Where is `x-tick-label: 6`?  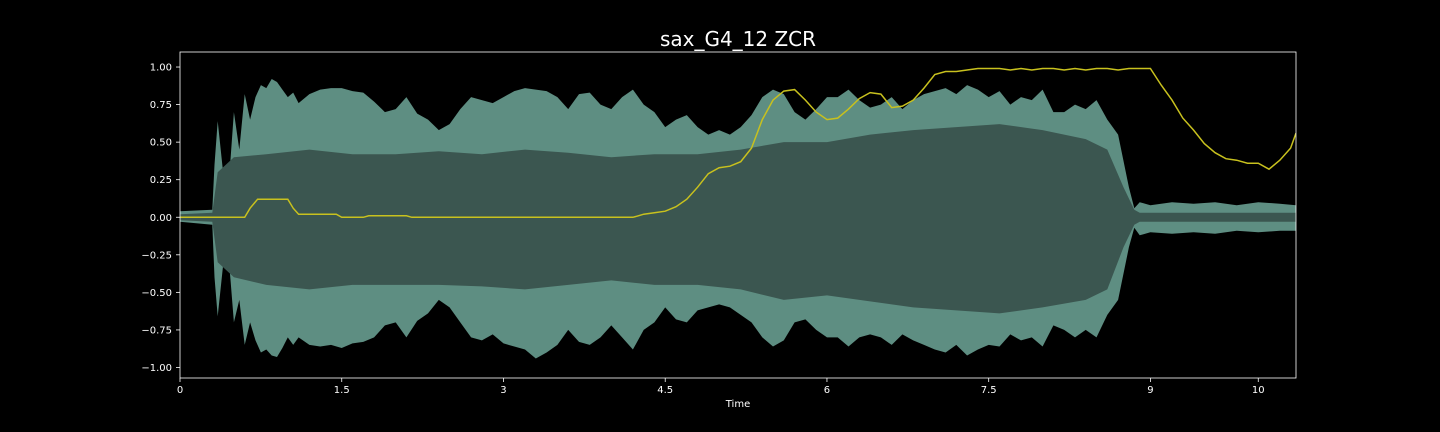
x-tick-label: 6 is located at coordinates (827, 390).